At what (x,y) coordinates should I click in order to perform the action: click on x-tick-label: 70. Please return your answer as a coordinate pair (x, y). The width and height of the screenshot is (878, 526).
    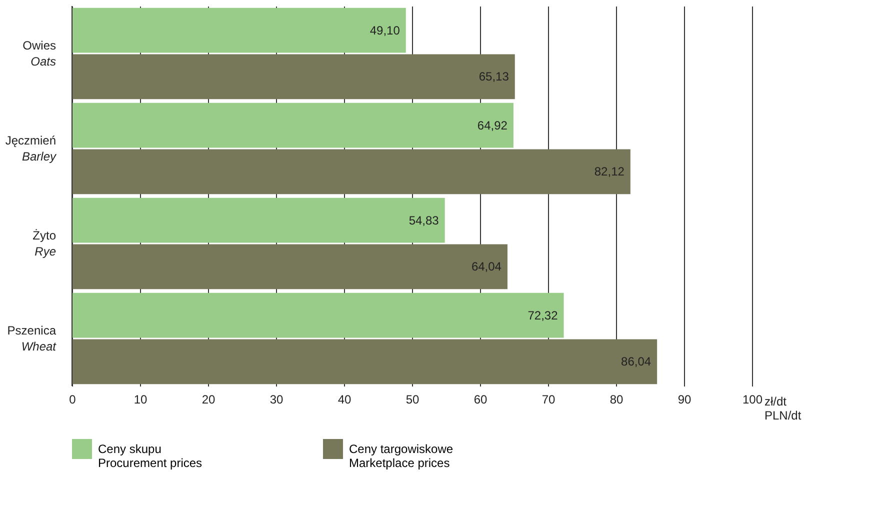
    Looking at the image, I should click on (549, 399).